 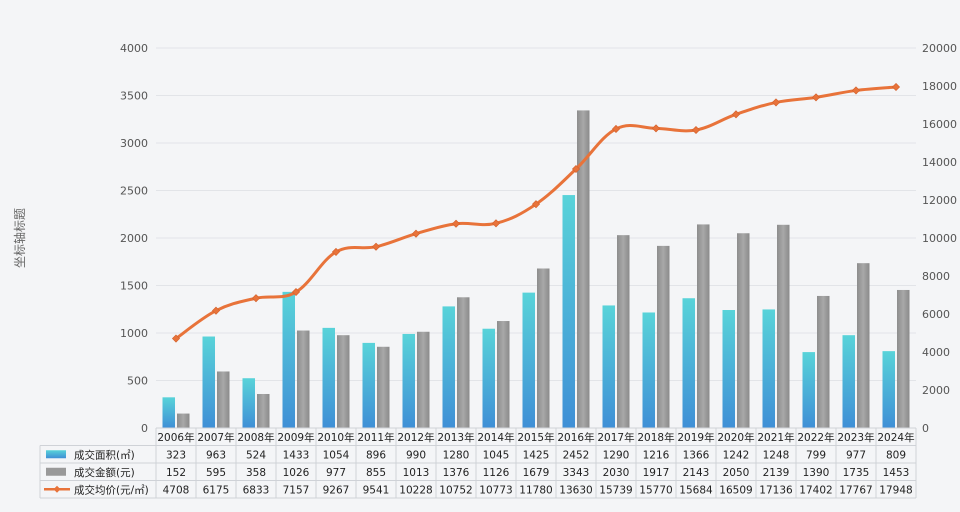 I want to click on data-label: 10773, so click(x=495, y=490).